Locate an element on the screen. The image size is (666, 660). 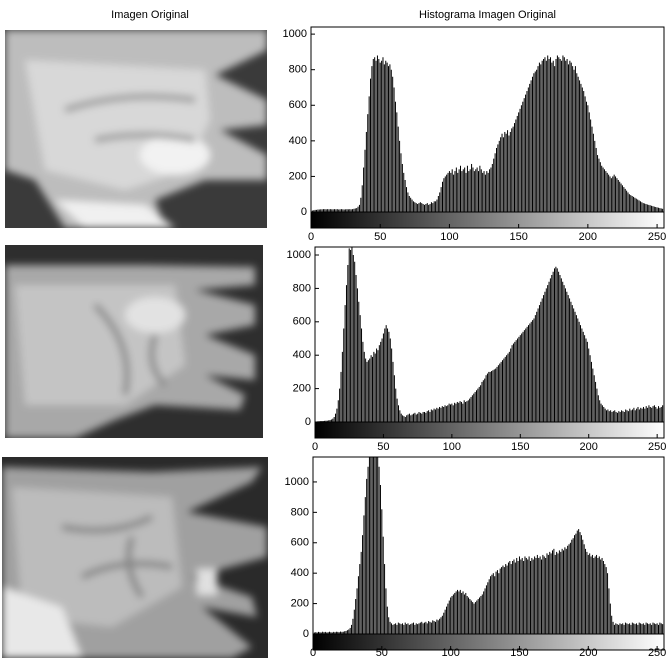
chart-title: Histograma Imagen Original is located at coordinates (487, 15).